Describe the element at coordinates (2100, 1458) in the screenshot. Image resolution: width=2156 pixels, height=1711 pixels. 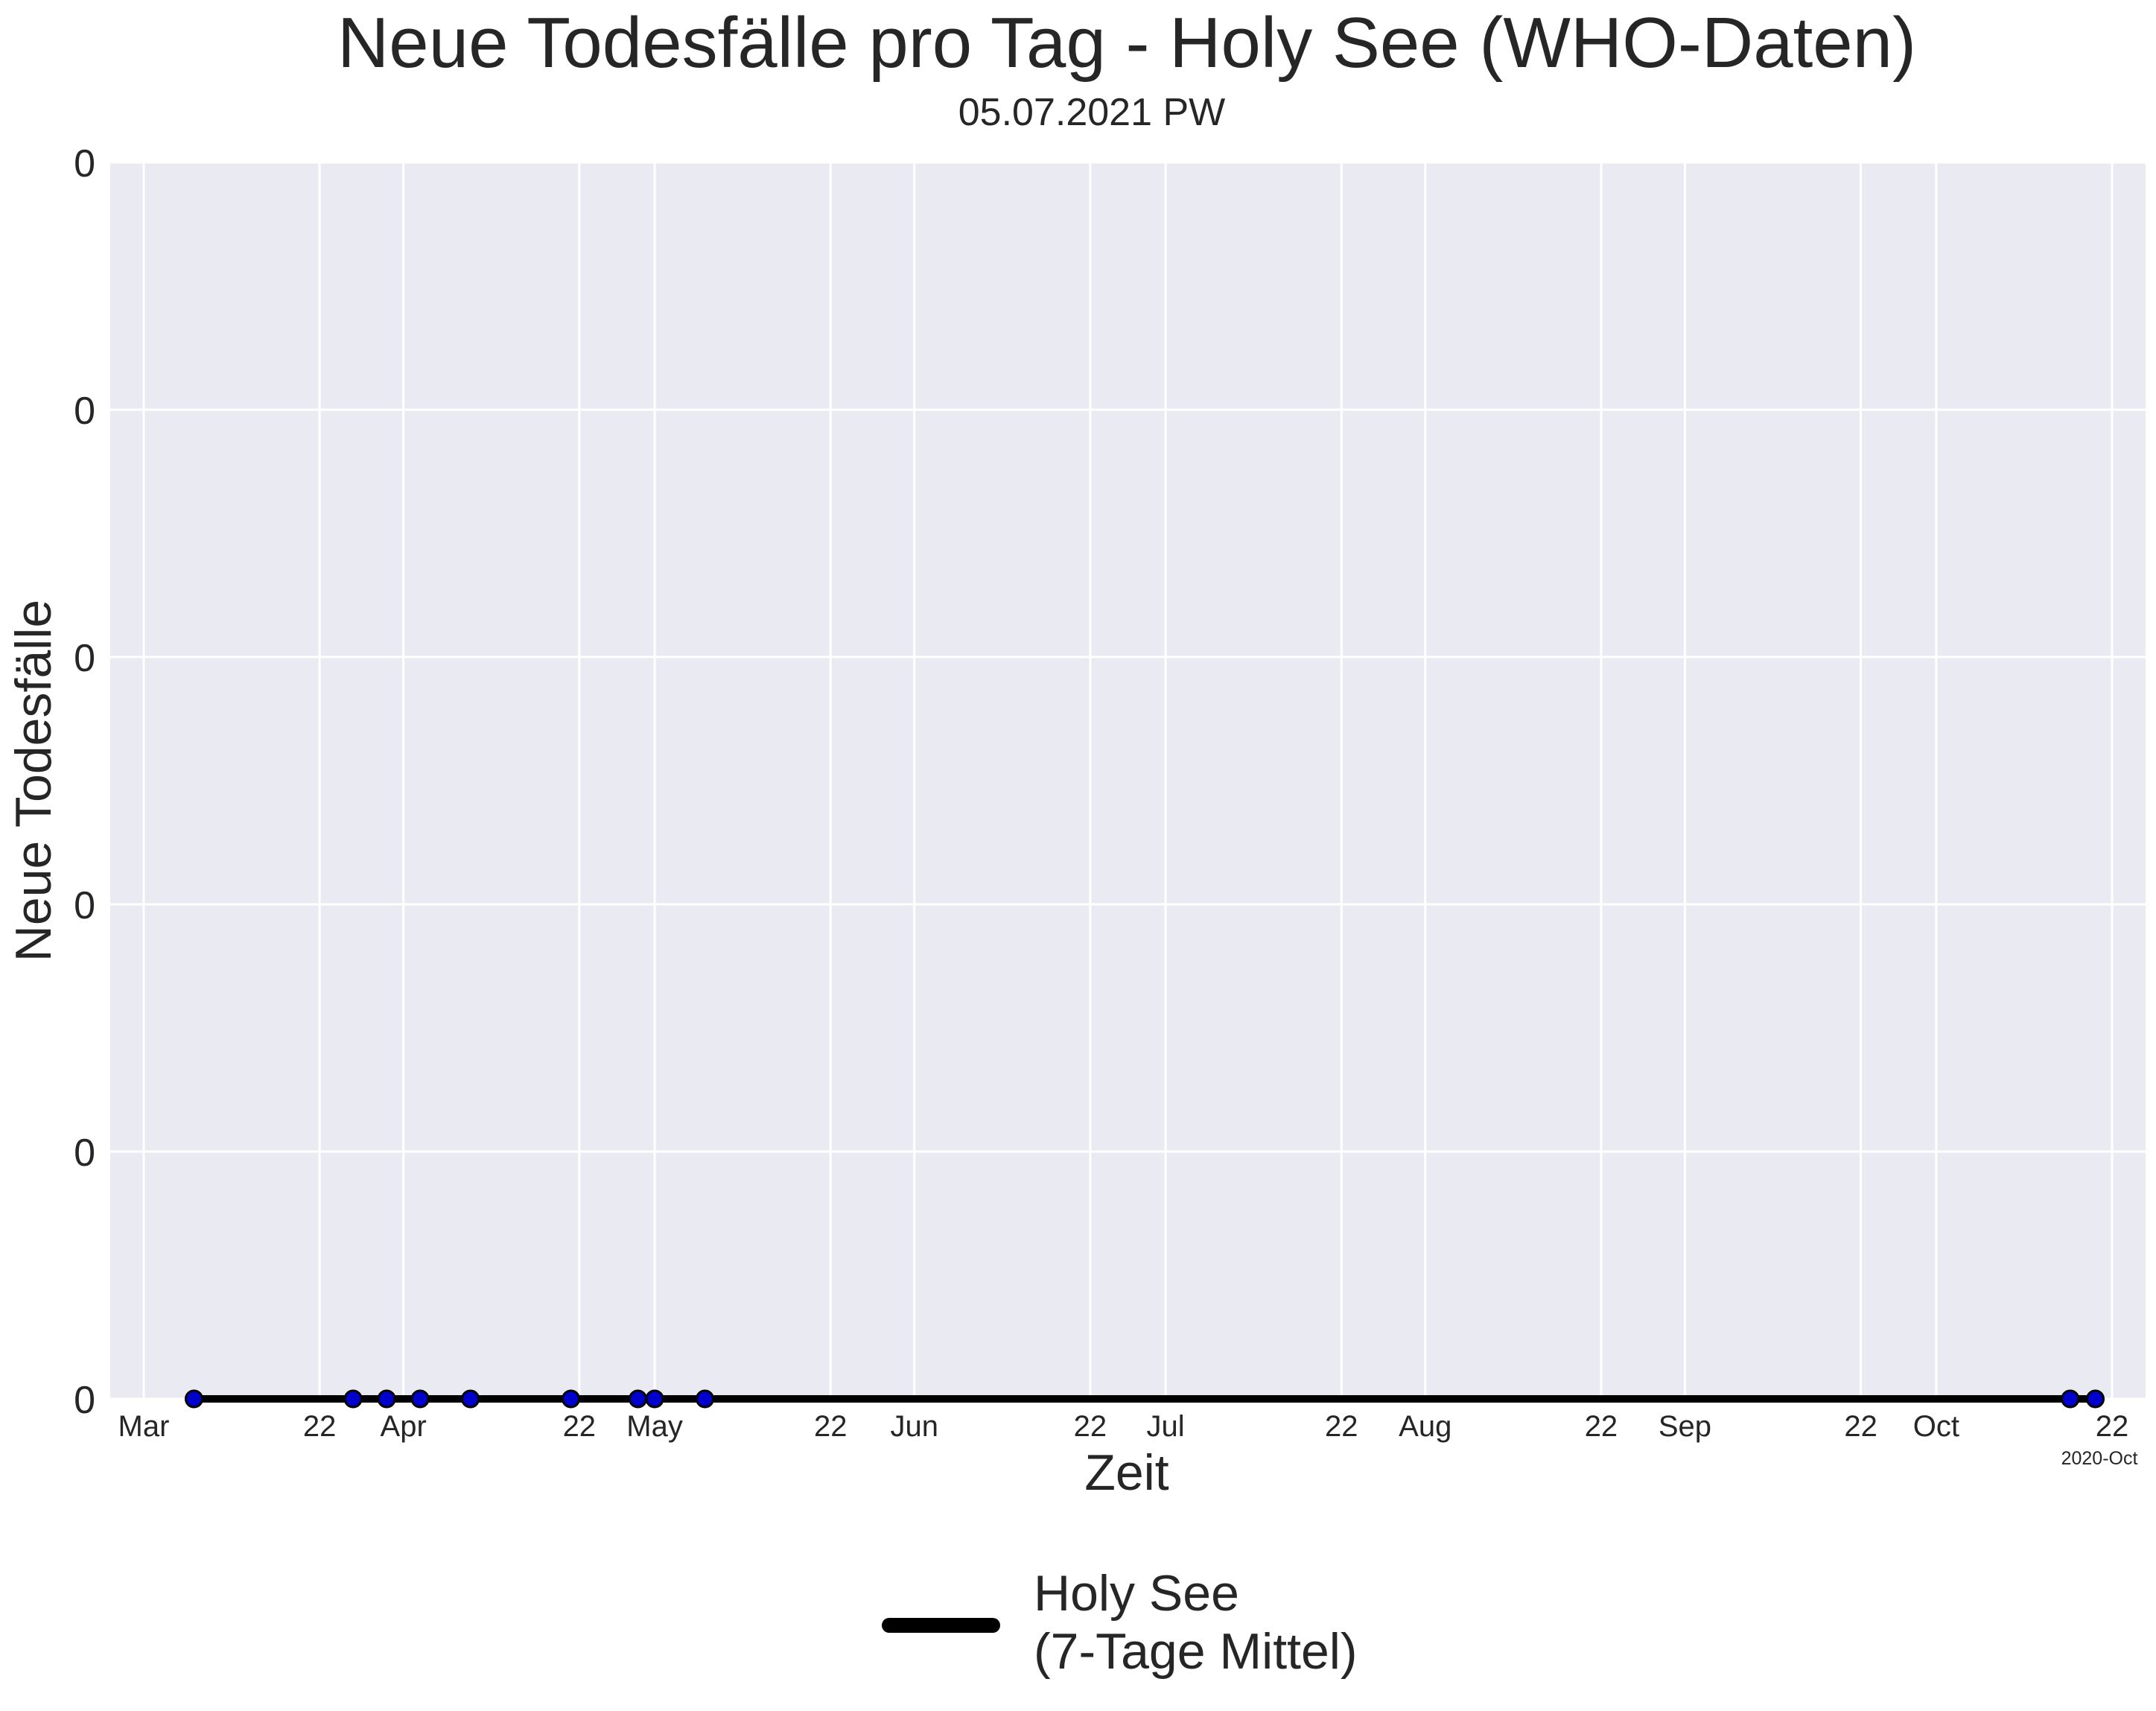
I see `x-axis-offset-label: 2020-Oct` at that location.